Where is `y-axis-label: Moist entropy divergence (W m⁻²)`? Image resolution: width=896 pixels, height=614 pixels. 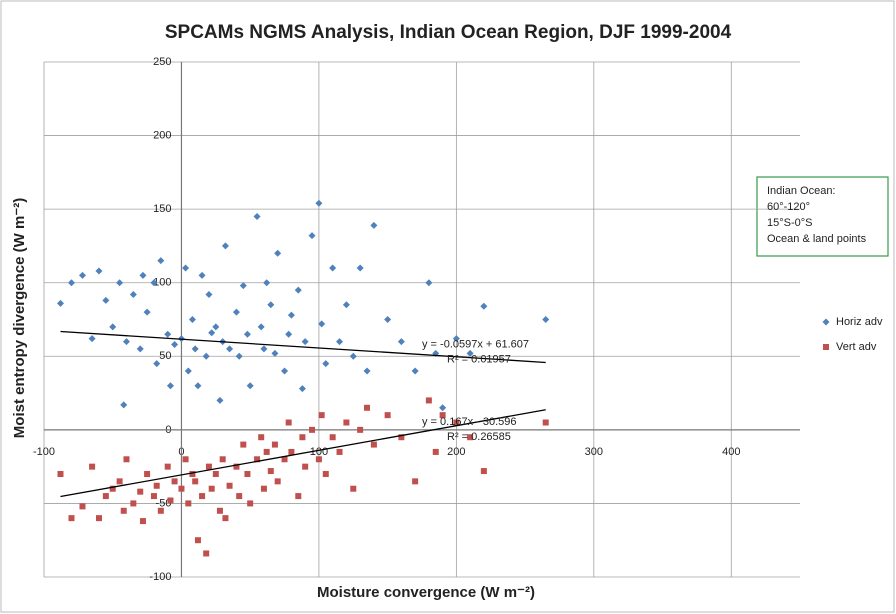
y-axis-label: Moist entropy divergence (W m⁻²) is located at coordinates (19, 318).